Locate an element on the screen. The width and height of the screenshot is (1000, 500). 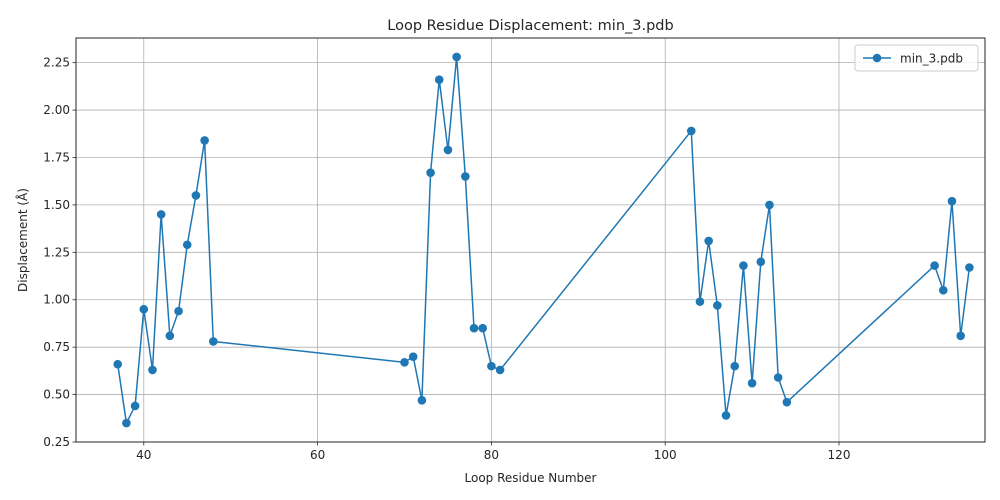
chart-title: Loop Residue Displacement: min_3.pdb is located at coordinates (530, 26).